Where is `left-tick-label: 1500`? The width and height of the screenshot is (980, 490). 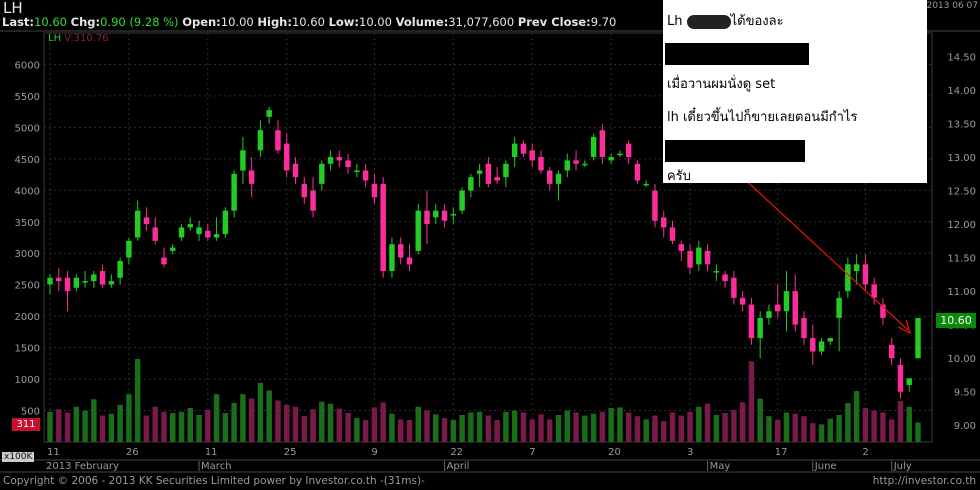 left-tick-label: 1500 is located at coordinates (27, 349).